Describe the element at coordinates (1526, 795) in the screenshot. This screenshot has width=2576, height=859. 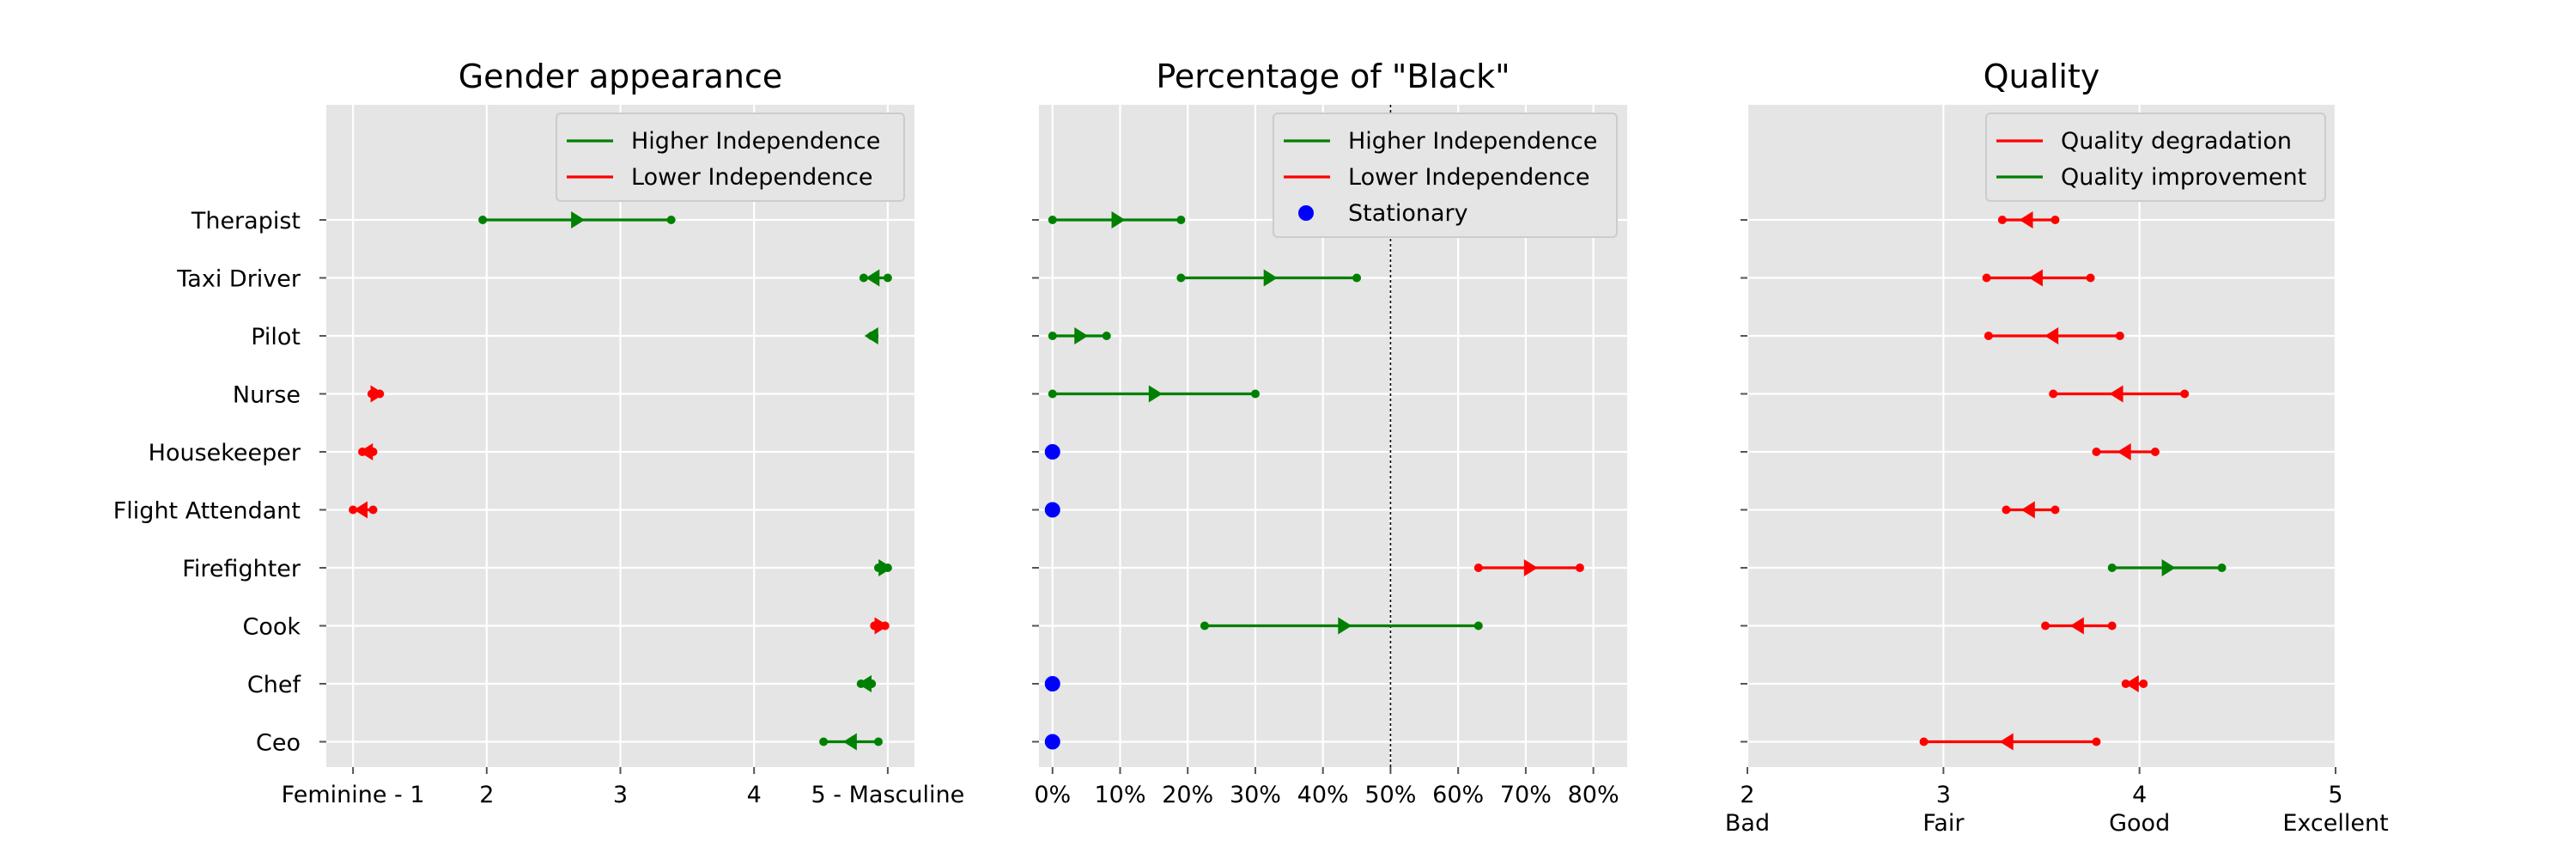
I see `x-tick-label: 70%` at that location.